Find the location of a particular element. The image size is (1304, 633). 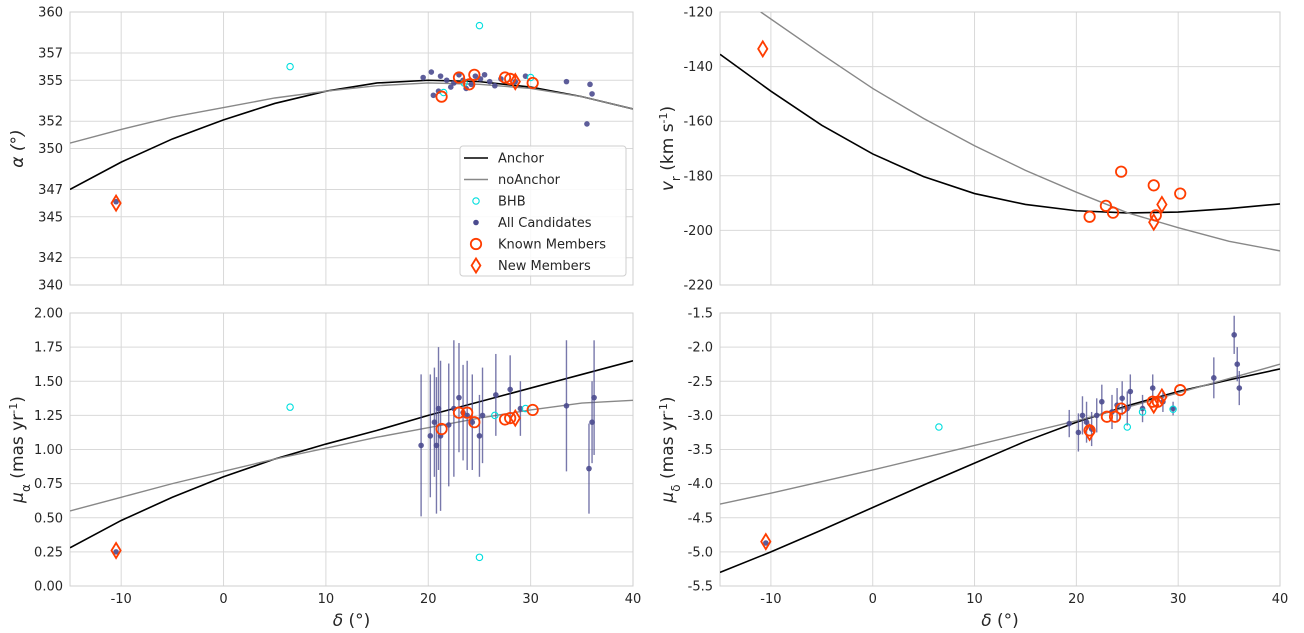

x-tick-label: 30 is located at coordinates (1178, 599).